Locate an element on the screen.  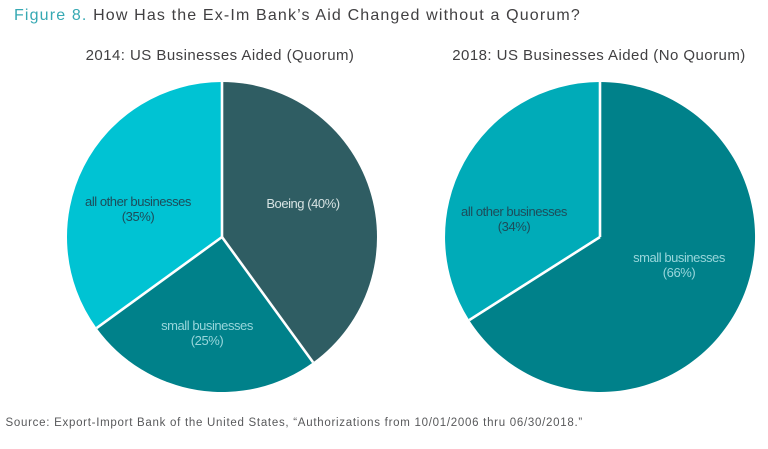
svg-text: (35%) is located at coordinates (138, 216).